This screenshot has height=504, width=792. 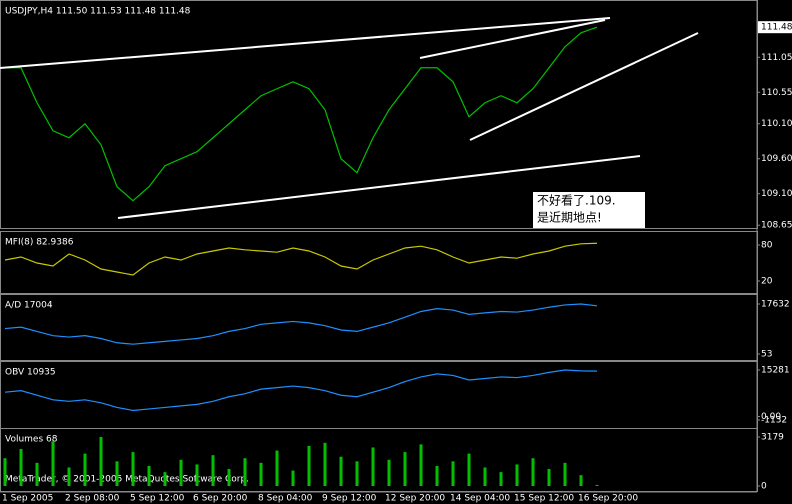 What do you see at coordinates (767, 246) in the screenshot?
I see `y-tick-label: 80` at bounding box center [767, 246].